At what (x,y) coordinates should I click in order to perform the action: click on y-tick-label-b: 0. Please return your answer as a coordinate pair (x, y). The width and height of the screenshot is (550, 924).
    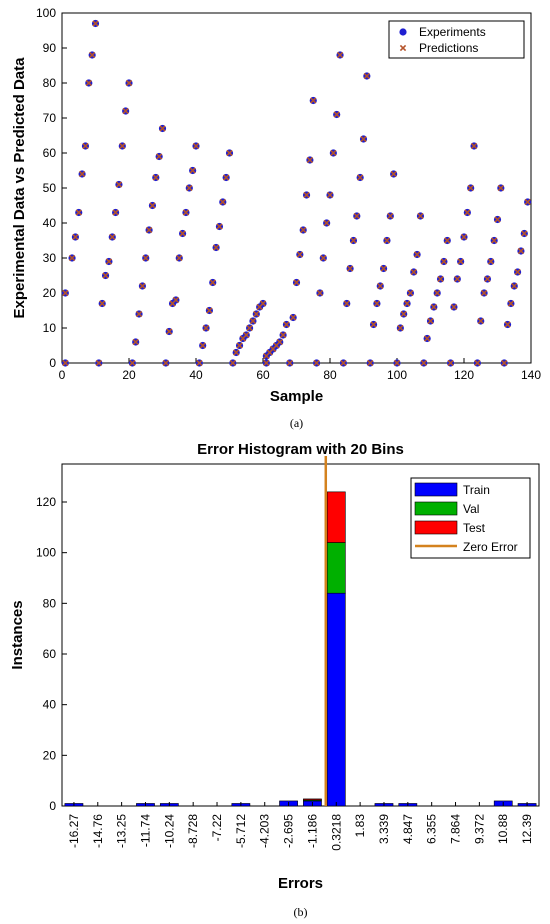
    Looking at the image, I should click on (52, 806).